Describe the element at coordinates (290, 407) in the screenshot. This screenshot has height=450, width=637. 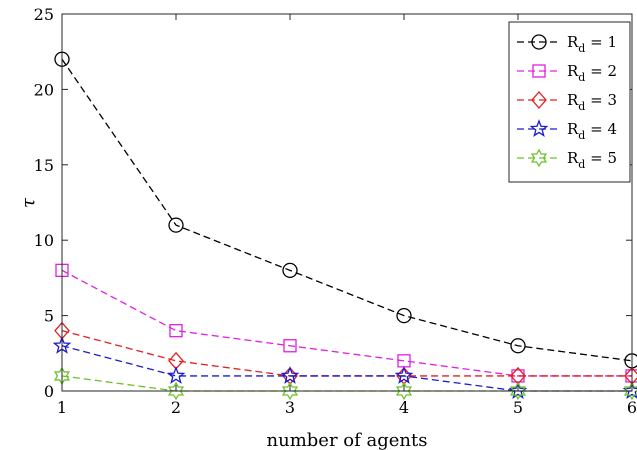
I see `x-tick-label: 3` at that location.